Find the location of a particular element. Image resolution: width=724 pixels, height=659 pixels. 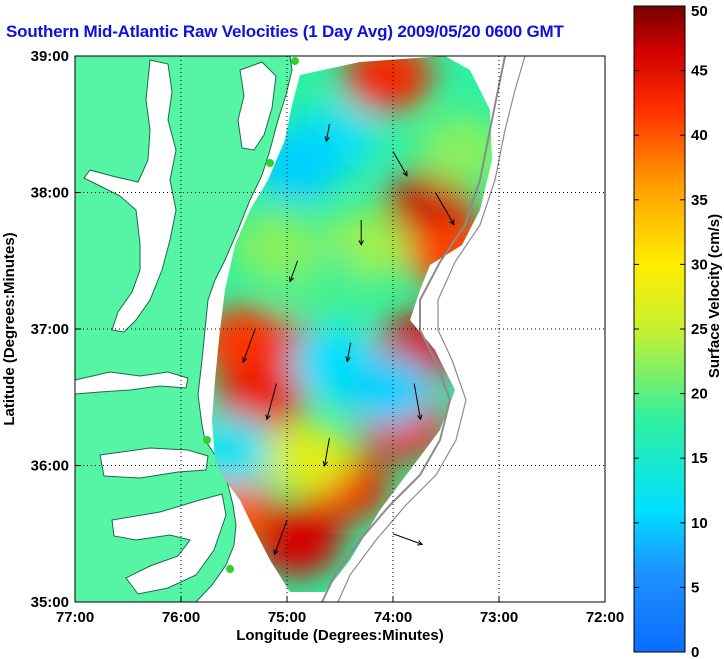

pamlico-sound is located at coordinates (169, 544).